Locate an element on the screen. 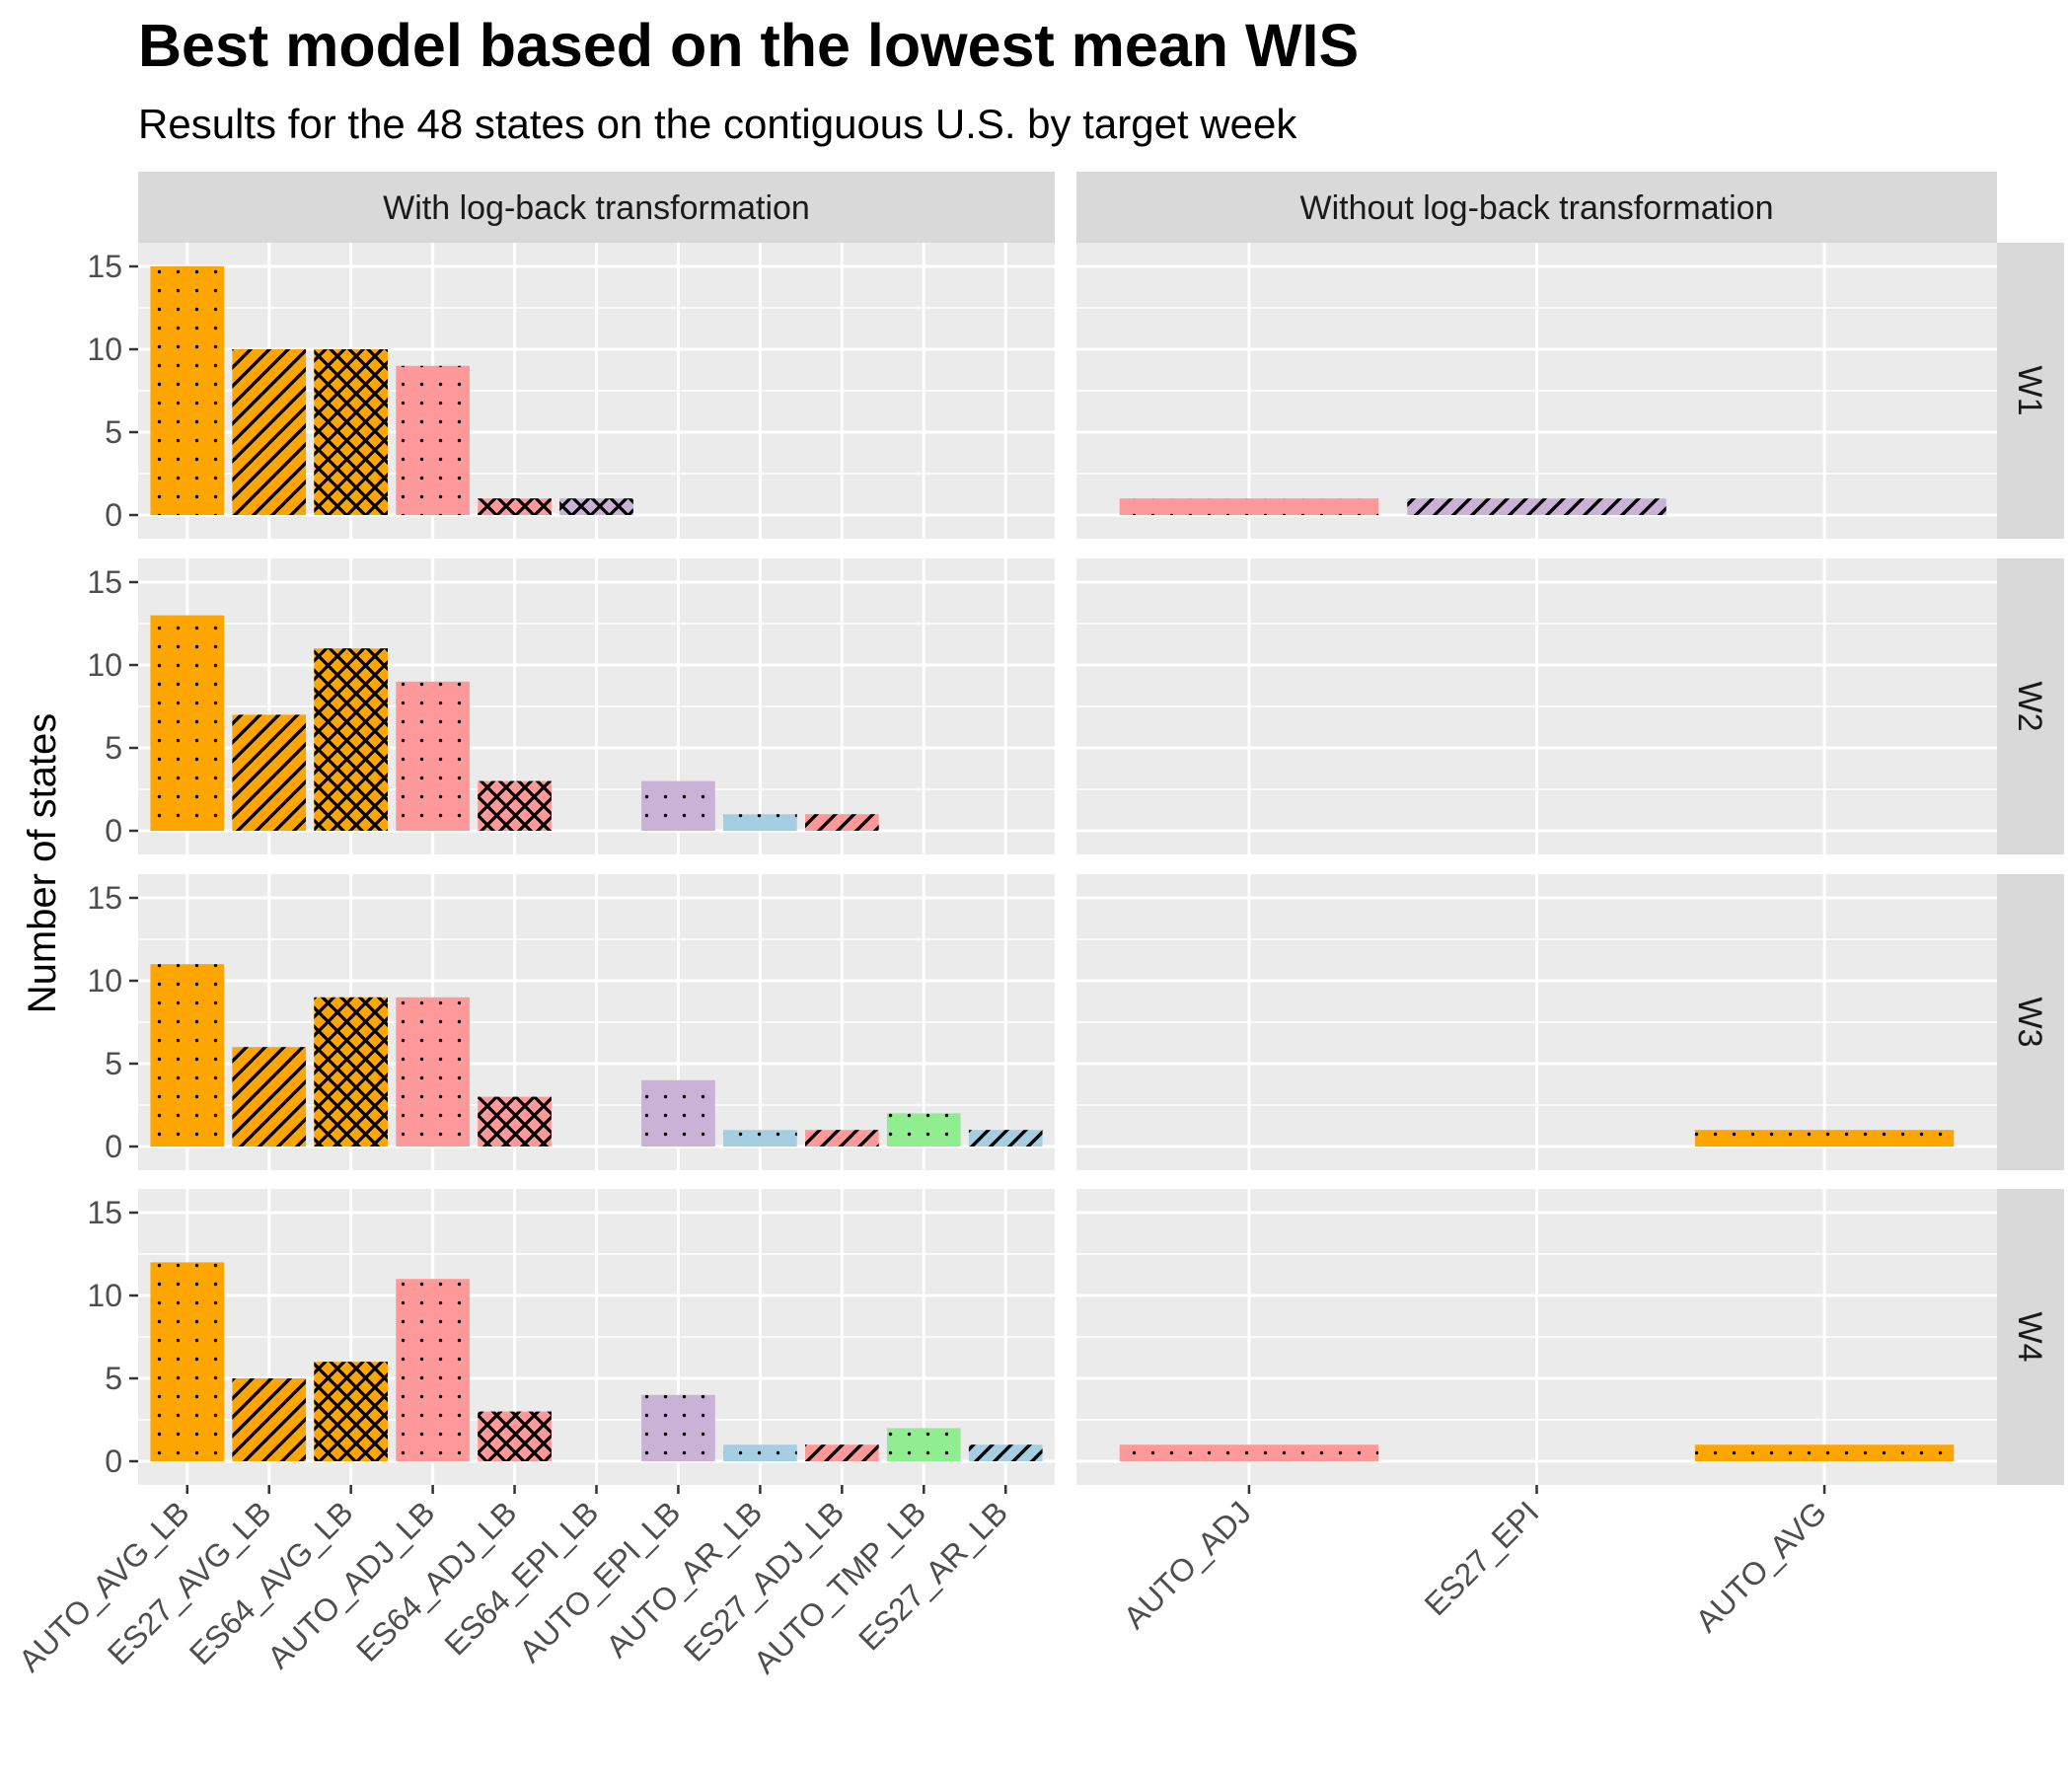 The image size is (2072, 1776). row-strip-W2 is located at coordinates (2030, 706).